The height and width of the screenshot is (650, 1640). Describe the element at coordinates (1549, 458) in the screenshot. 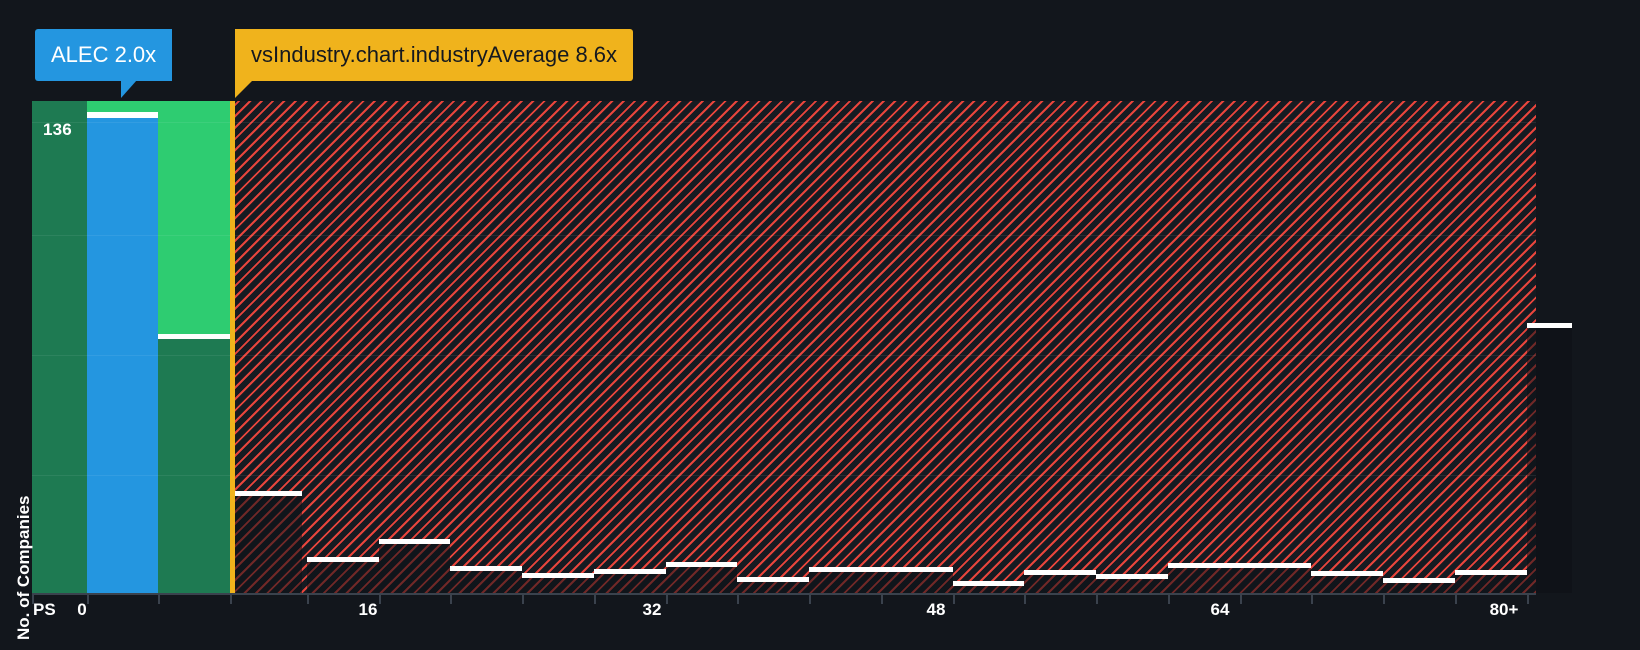

I see `bar-overflow-80plus` at that location.